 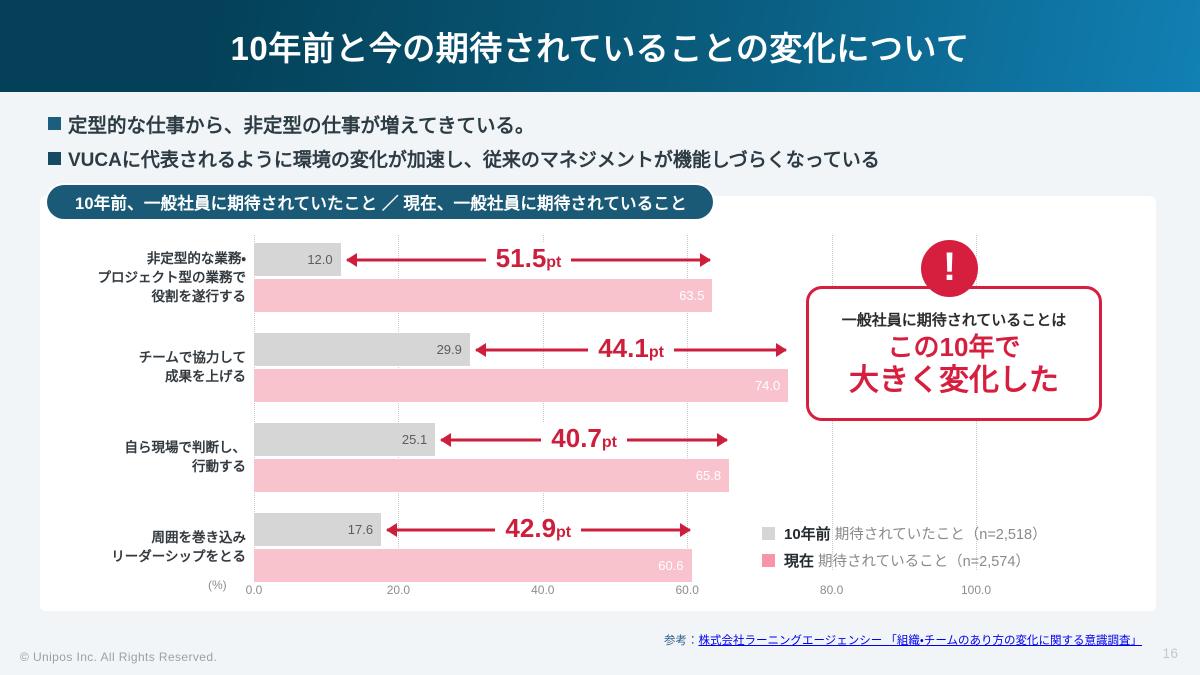 I want to click on chart-bar-group: 25.1 65.8 40.7pt, so click(x=615, y=457).